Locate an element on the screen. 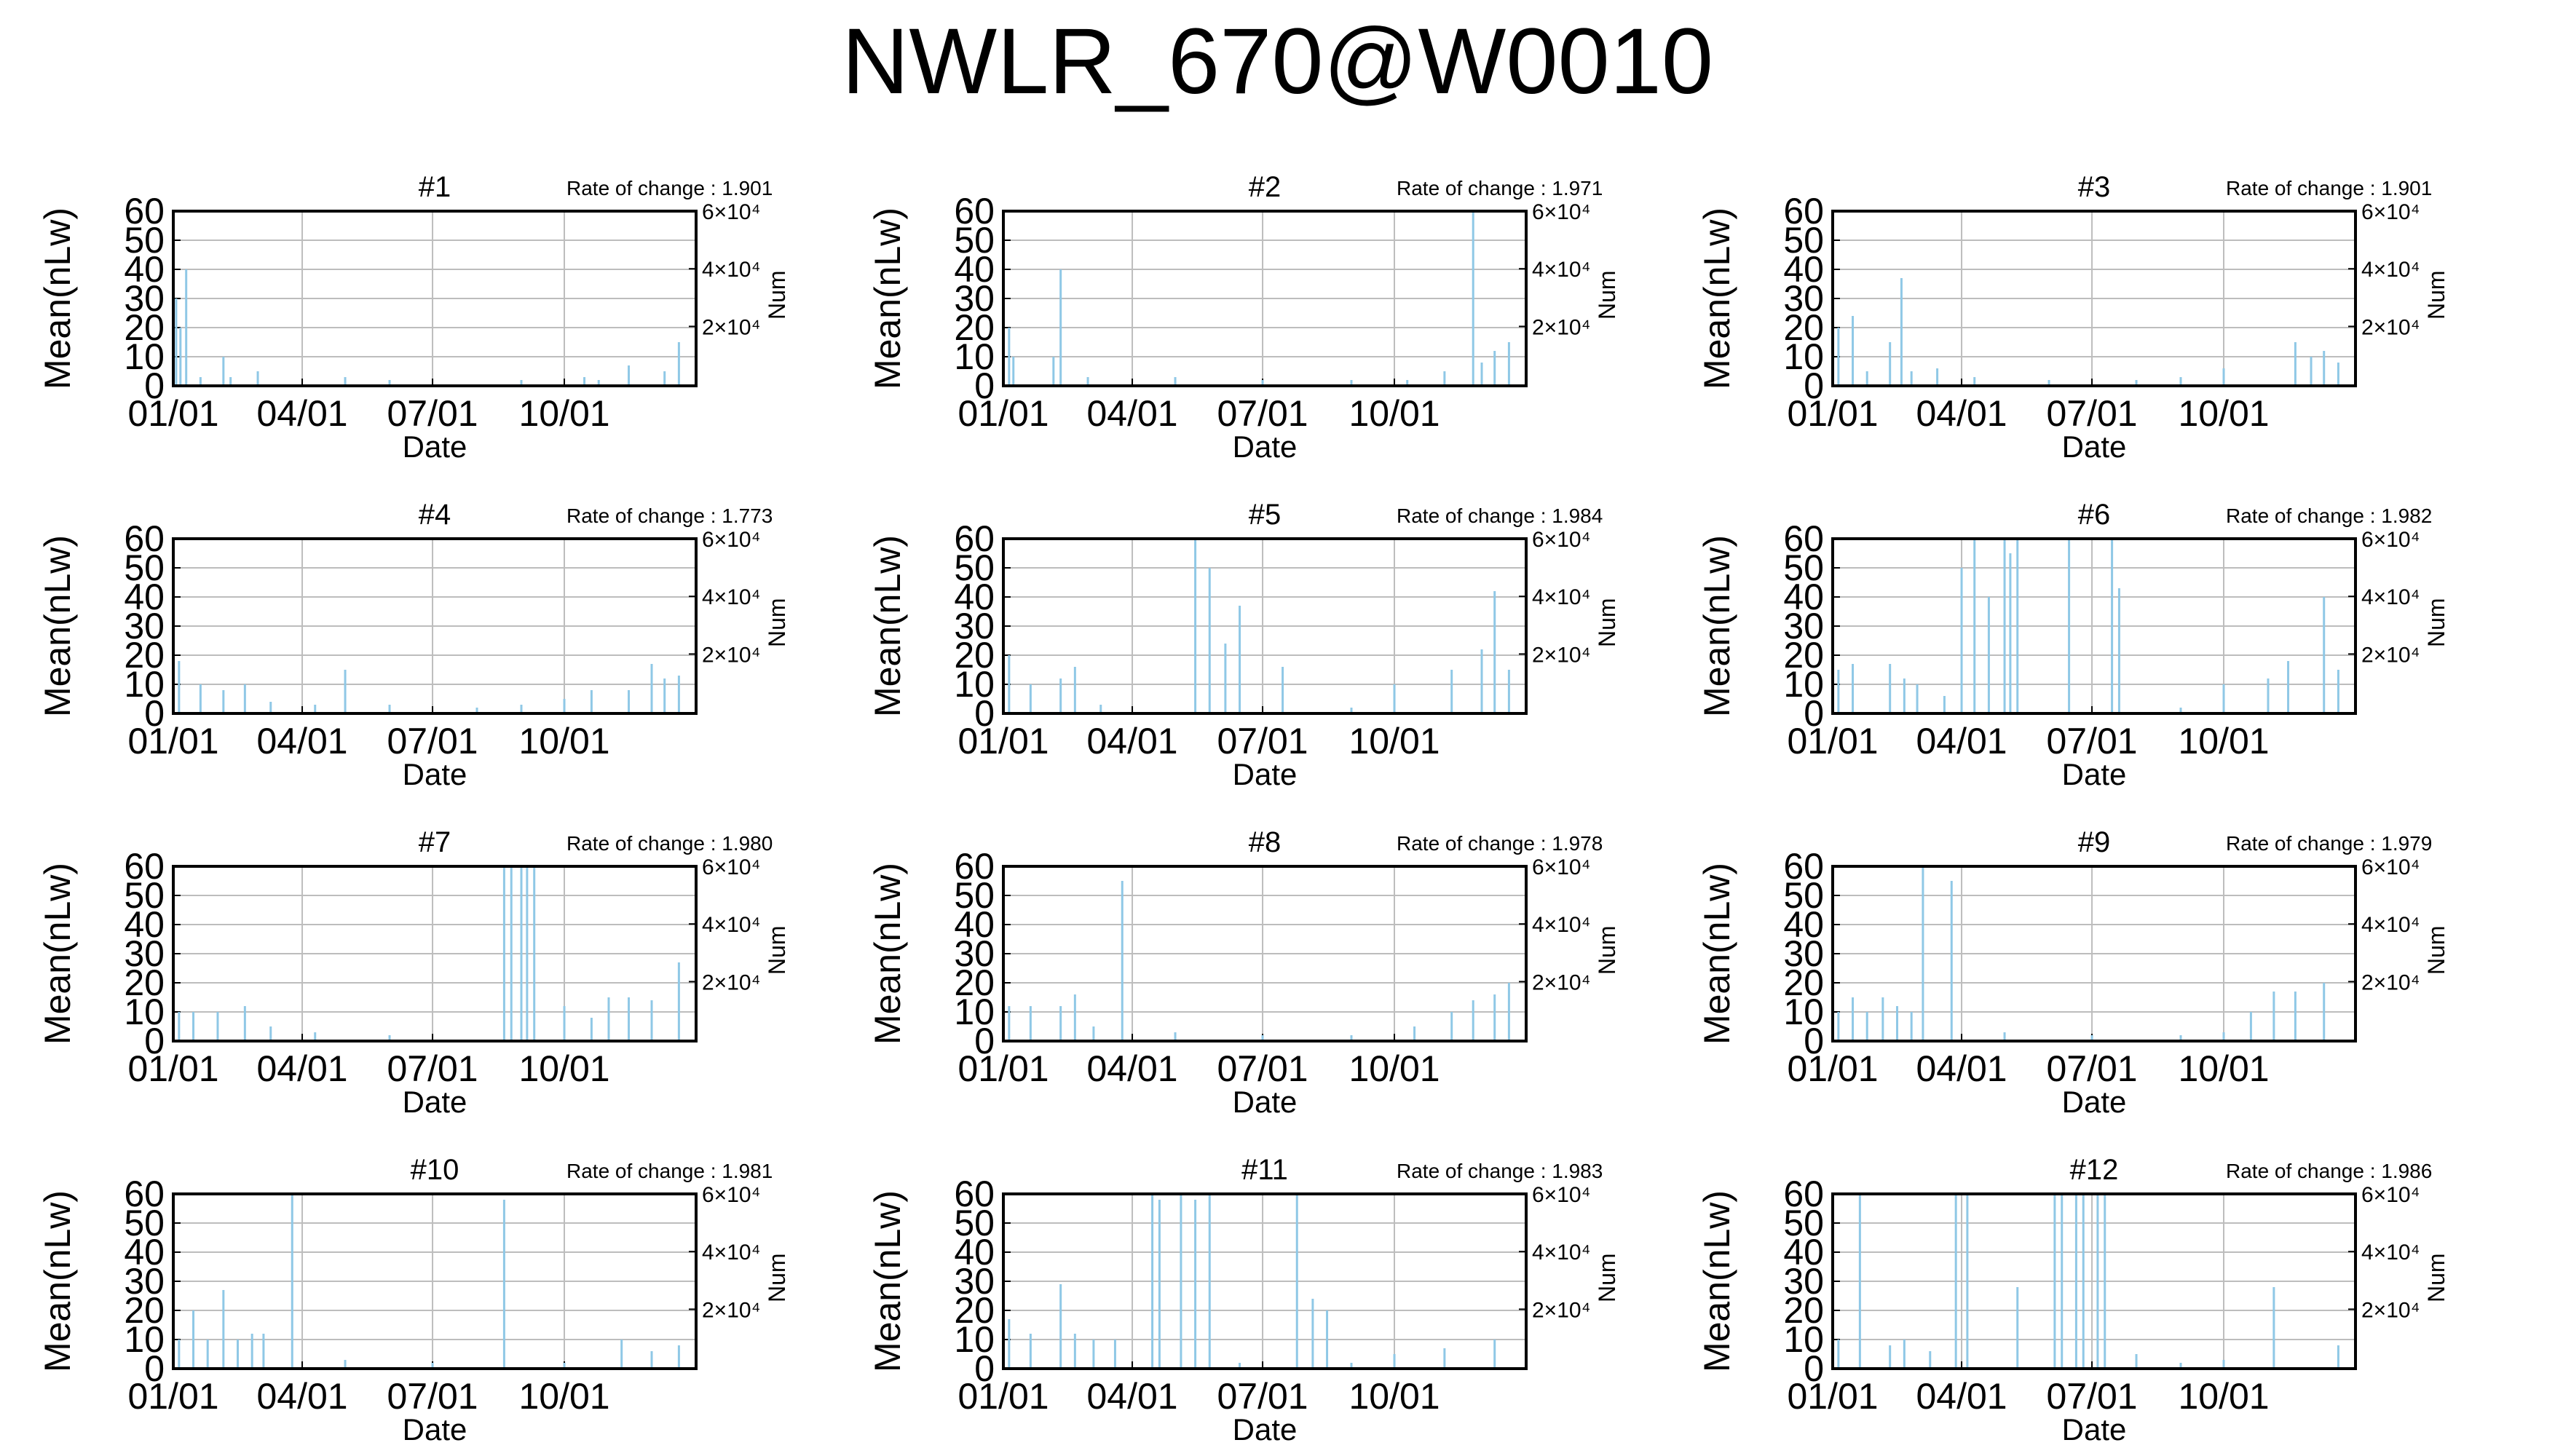 Image resolution: width=2555 pixels, height=1456 pixels. rate-of-change: Rate of change : 1.981 is located at coordinates (669, 1171).